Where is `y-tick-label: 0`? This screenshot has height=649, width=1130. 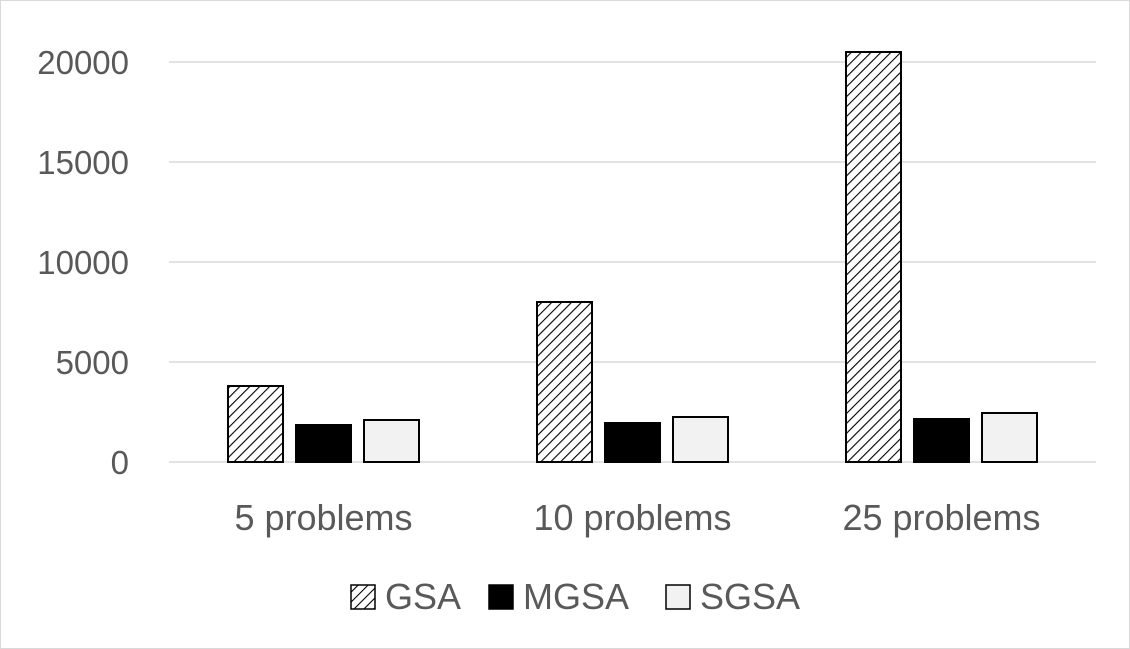
y-tick-label: 0 is located at coordinates (120, 462).